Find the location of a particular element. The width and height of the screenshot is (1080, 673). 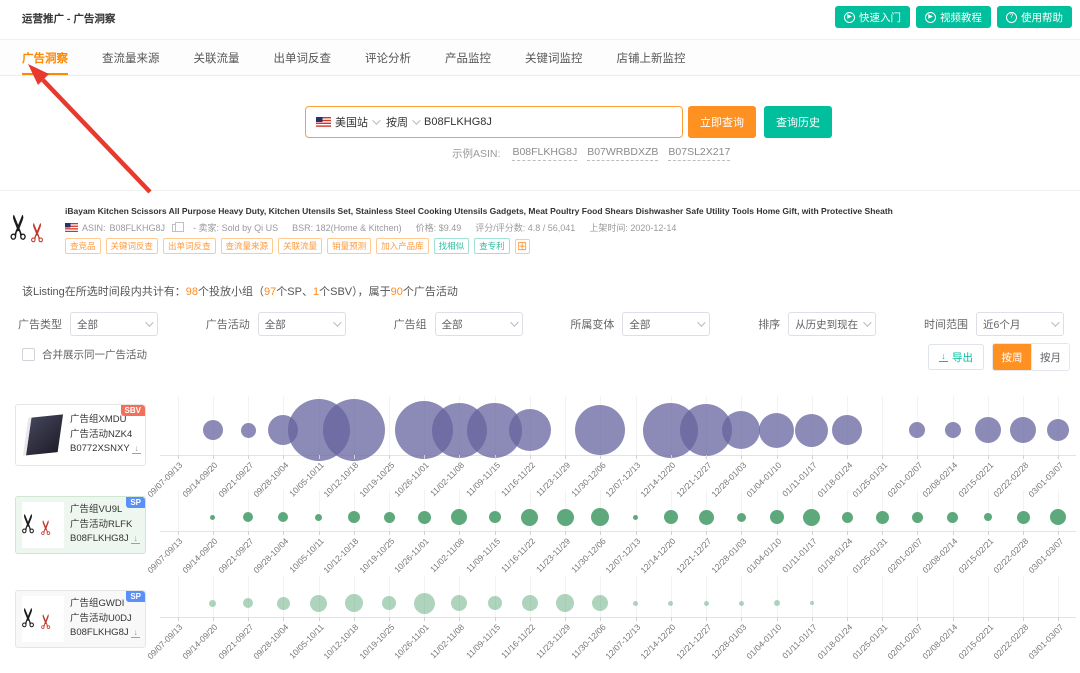

tab-评论分析: 评论分析 is located at coordinates (388, 58).